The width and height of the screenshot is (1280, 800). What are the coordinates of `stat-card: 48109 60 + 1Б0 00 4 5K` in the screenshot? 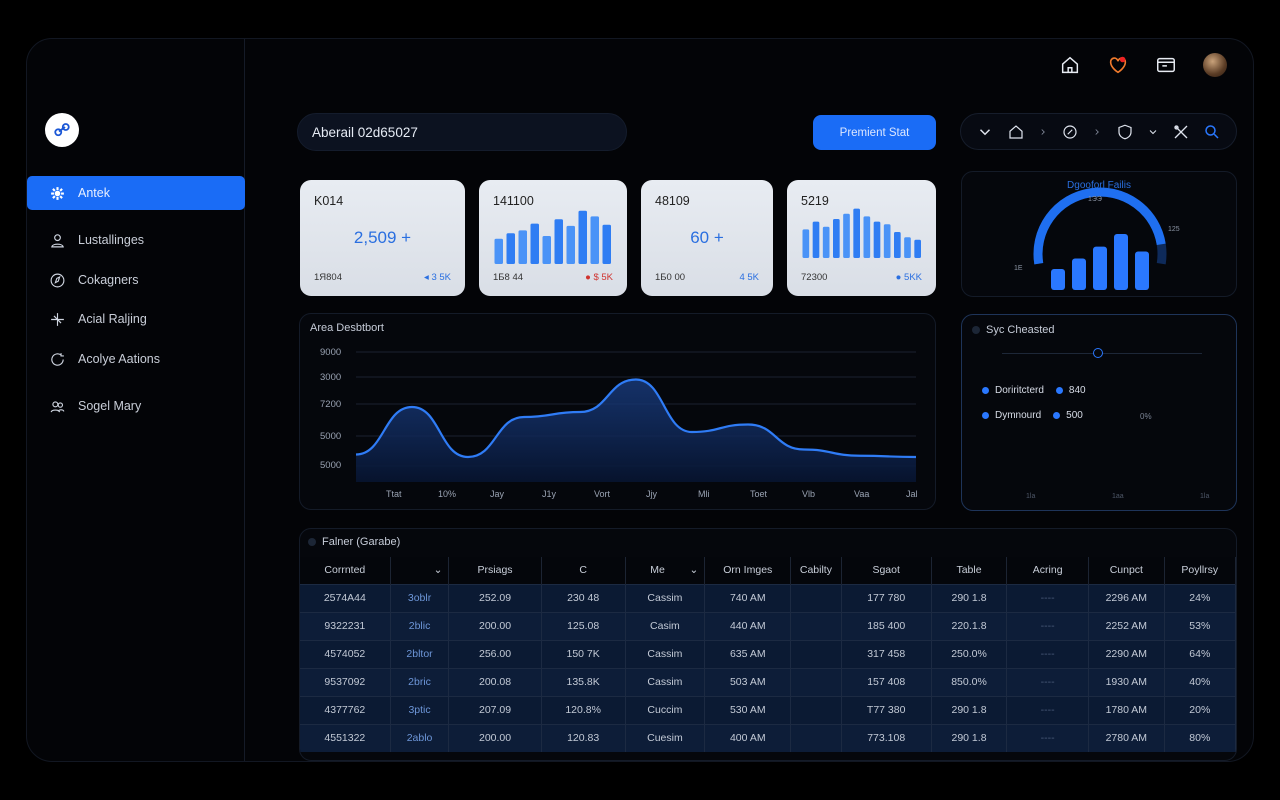 It's located at (707, 238).